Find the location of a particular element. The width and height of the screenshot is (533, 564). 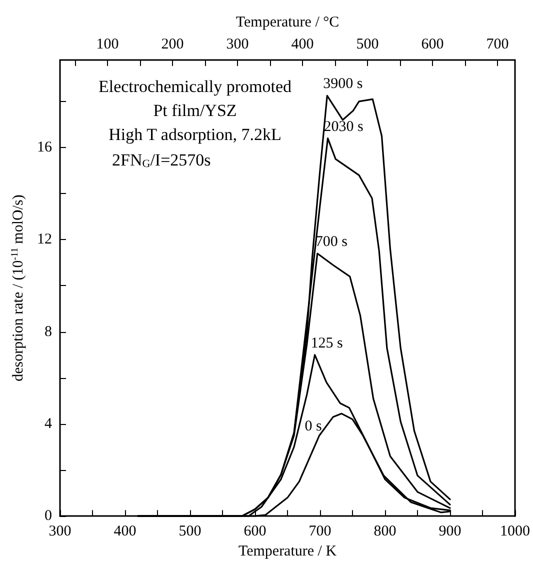

y-axis-title: desorption rate / (10-11 molO/s) is located at coordinates (18, 288).